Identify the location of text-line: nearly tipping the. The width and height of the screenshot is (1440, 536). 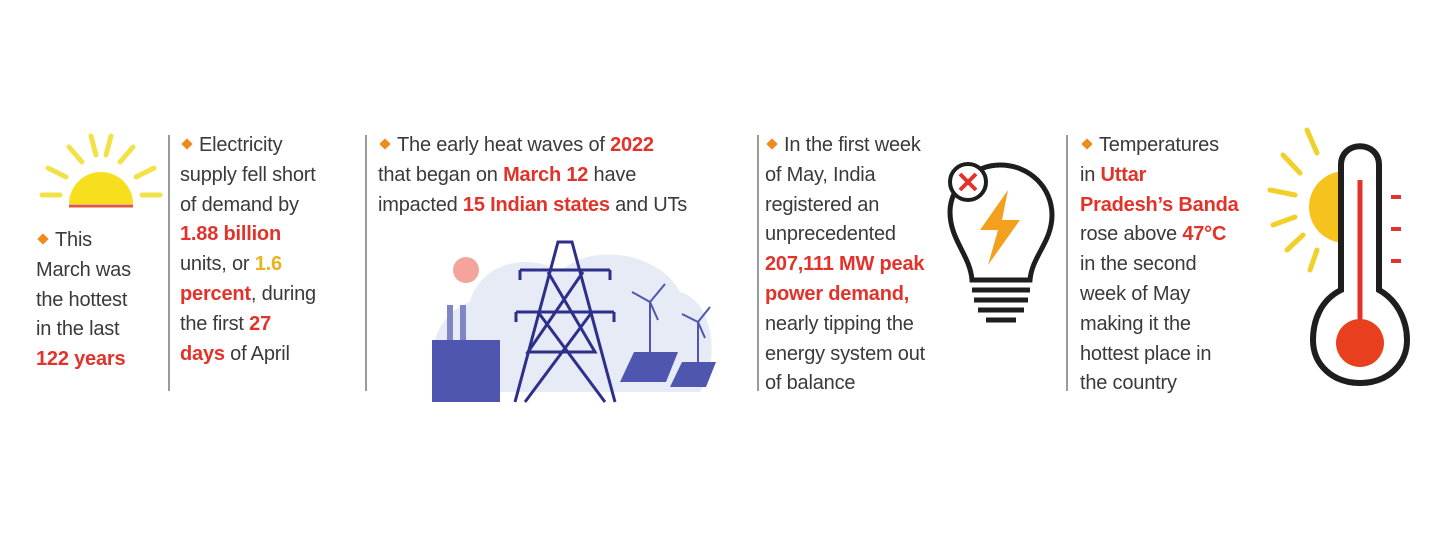
(845, 325).